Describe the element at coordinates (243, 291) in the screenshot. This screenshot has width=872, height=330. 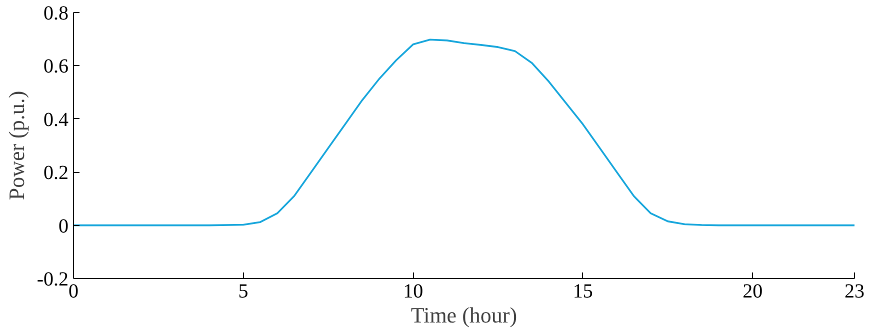
I see `x-tick-label: 5` at that location.